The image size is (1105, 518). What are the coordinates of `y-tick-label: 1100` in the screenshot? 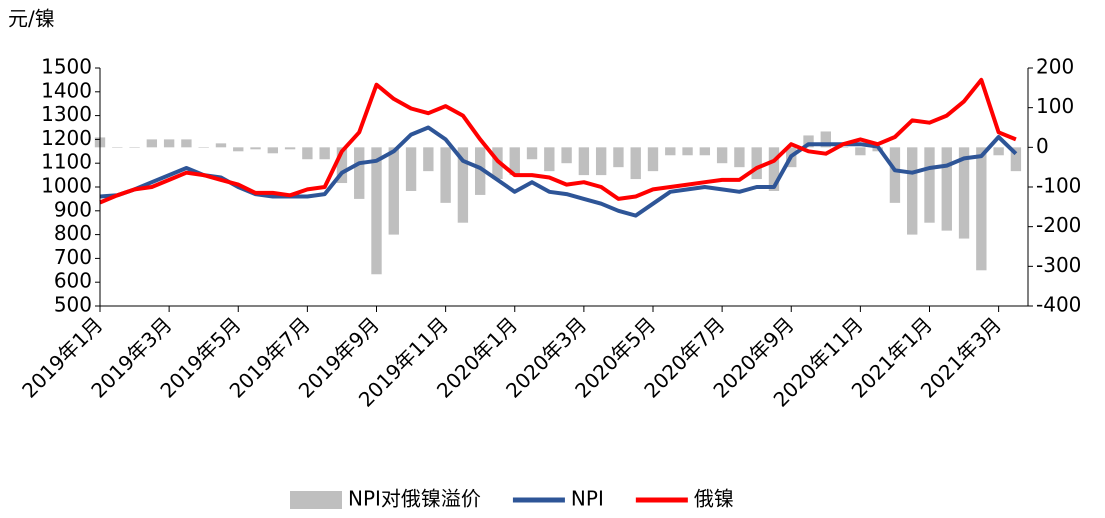 It's located at (66, 162).